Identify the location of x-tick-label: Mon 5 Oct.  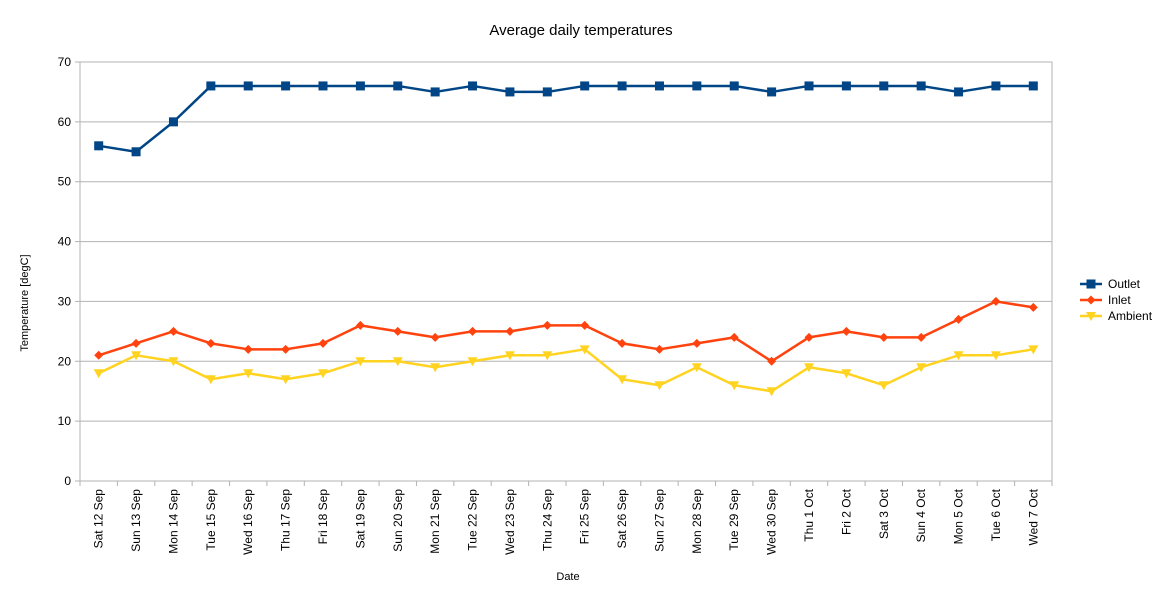
(959, 516).